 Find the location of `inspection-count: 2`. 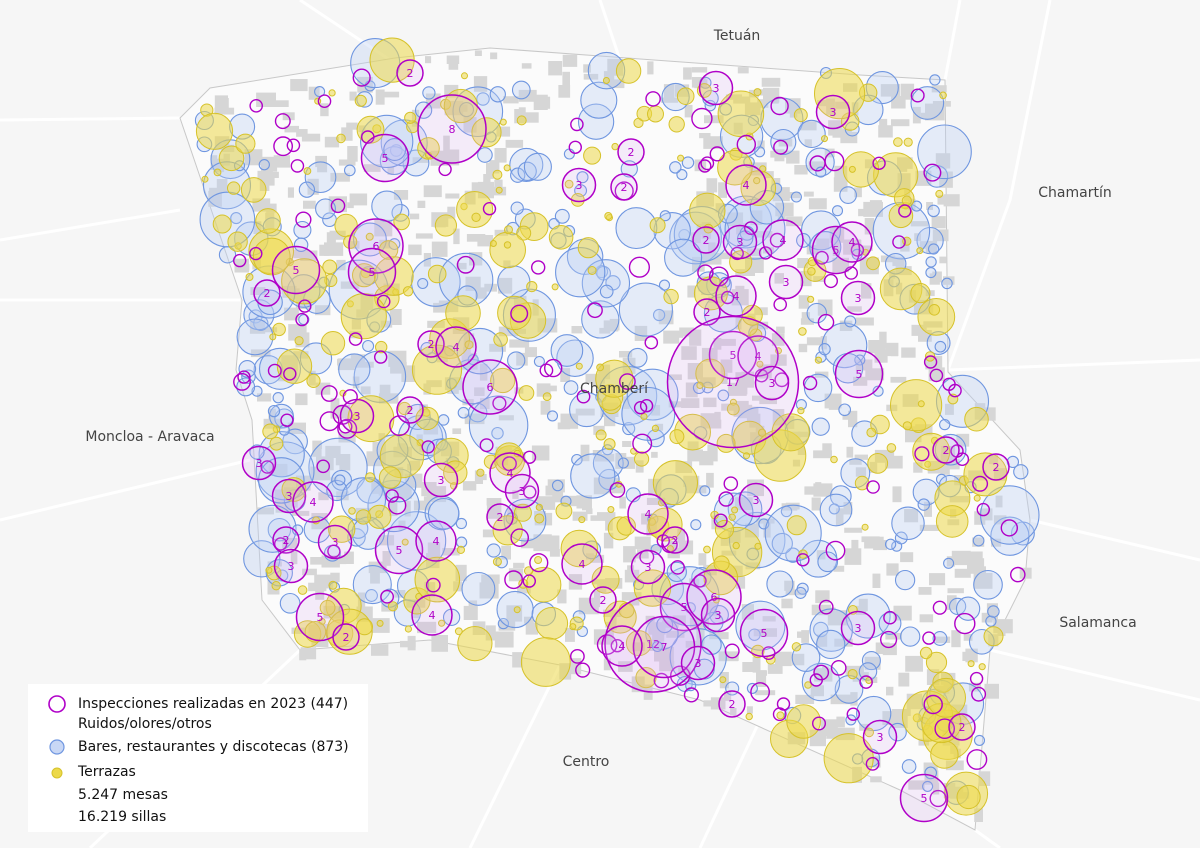

inspection-count: 2 is located at coordinates (675, 540).